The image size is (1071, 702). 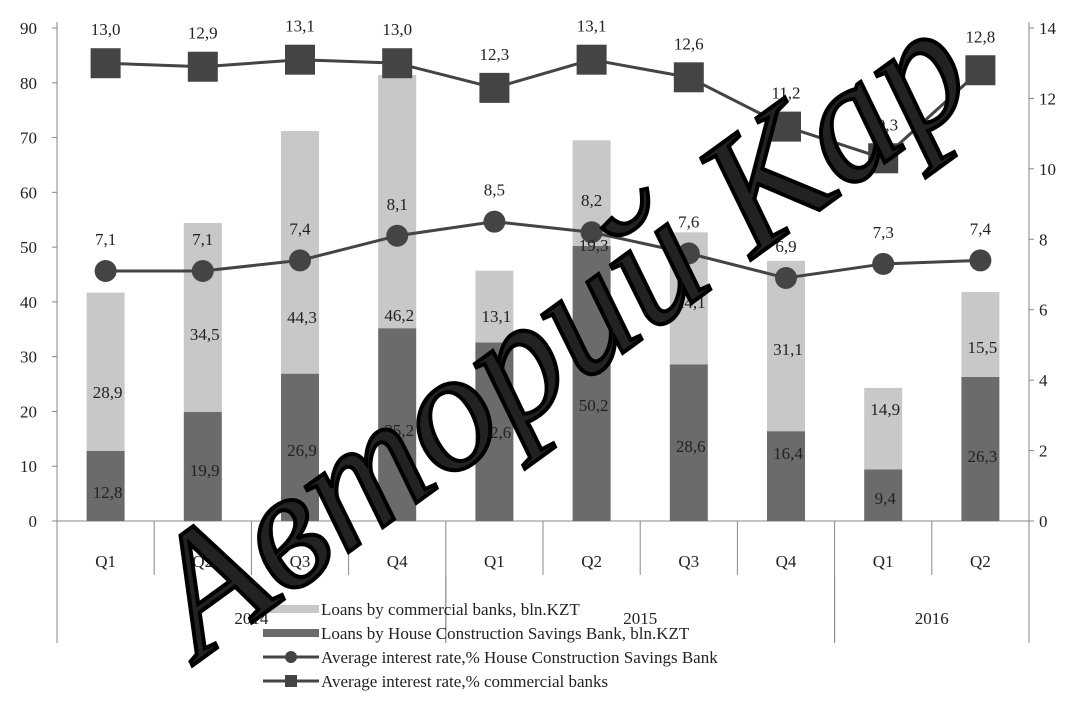 I want to click on label-commercial-banks-loans: 44,3, so click(x=302, y=317).